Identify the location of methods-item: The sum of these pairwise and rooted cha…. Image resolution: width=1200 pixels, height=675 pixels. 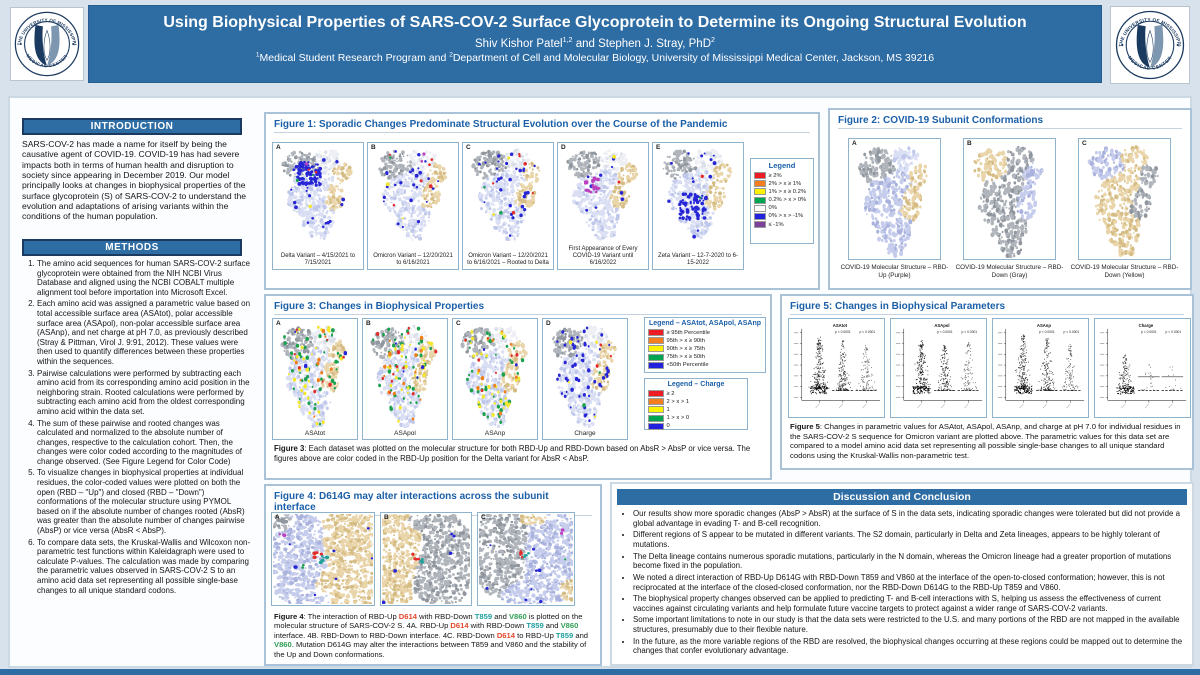
(144, 443).